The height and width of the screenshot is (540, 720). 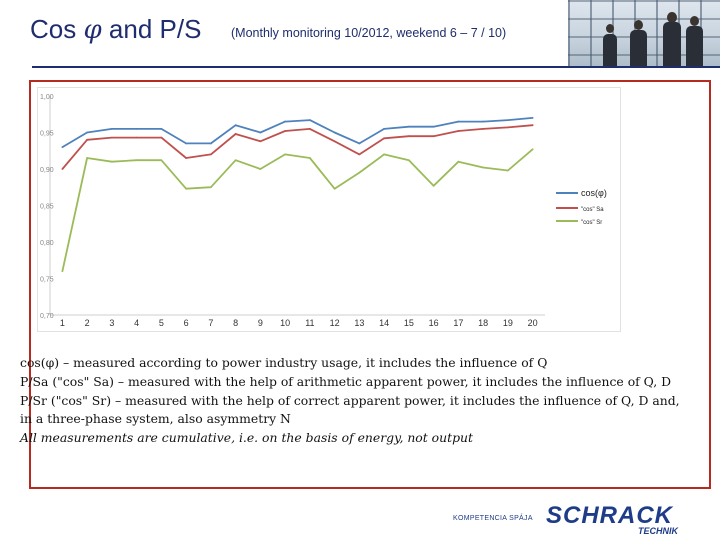 What do you see at coordinates (409, 323) in the screenshot?
I see `x-tick-label: 15` at bounding box center [409, 323].